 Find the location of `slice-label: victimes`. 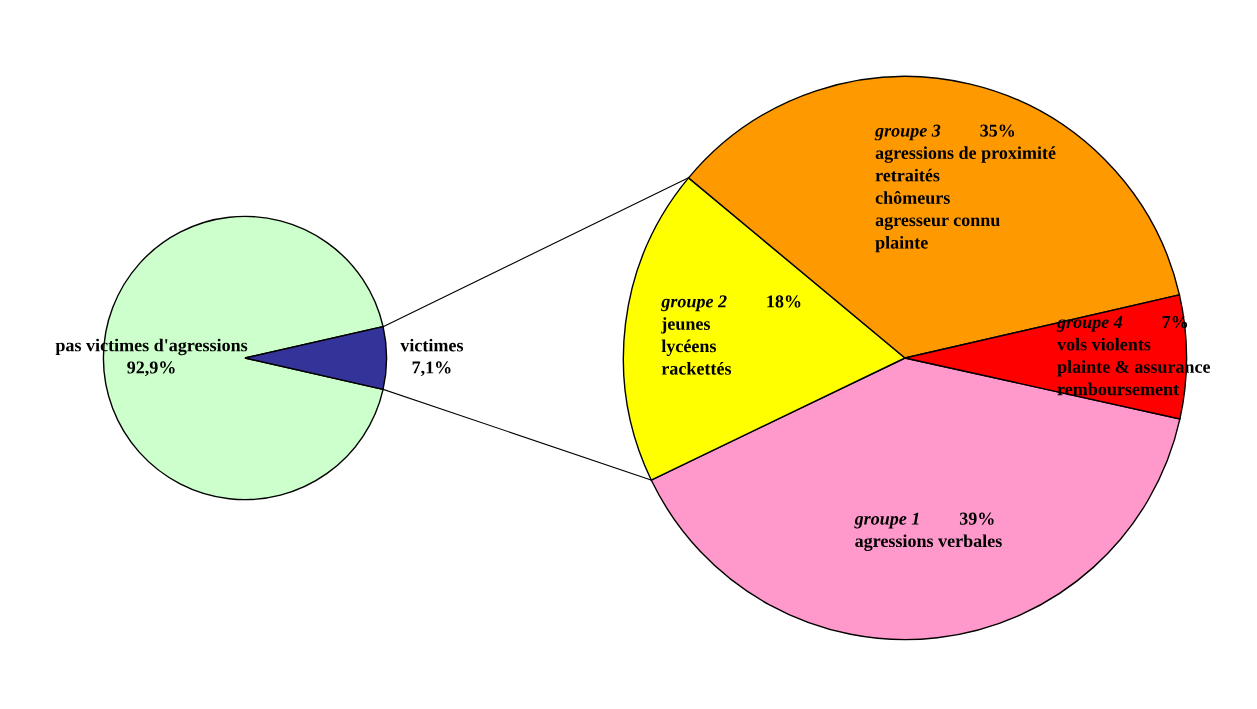

slice-label: victimes is located at coordinates (432, 345).